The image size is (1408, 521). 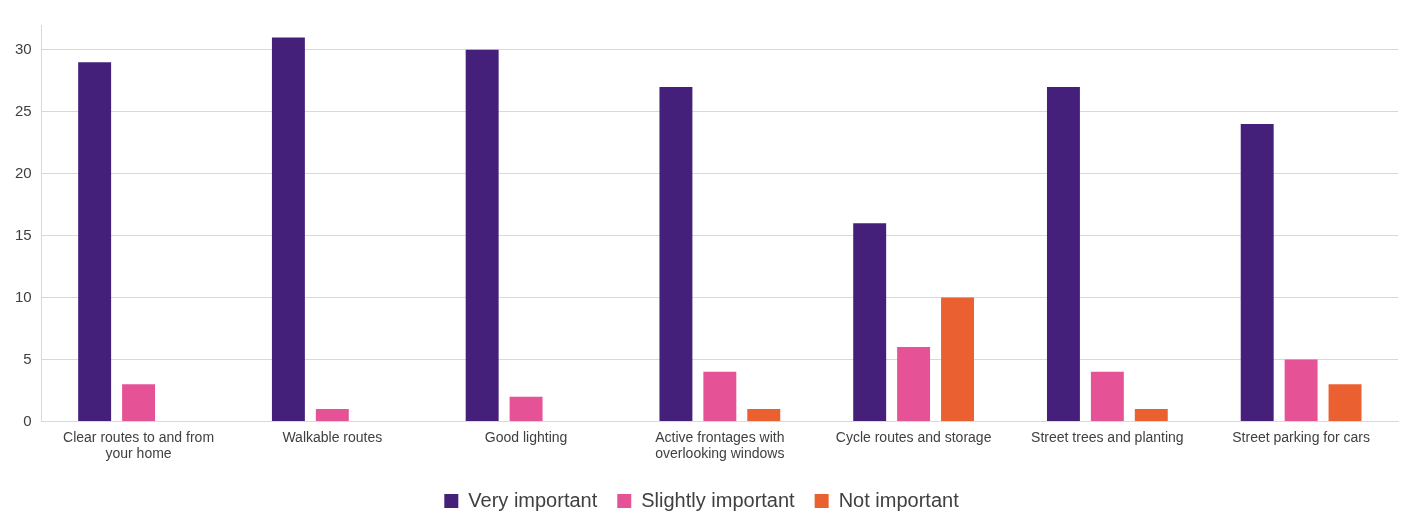 I want to click on y-tick-label: 0, so click(x=27, y=420).